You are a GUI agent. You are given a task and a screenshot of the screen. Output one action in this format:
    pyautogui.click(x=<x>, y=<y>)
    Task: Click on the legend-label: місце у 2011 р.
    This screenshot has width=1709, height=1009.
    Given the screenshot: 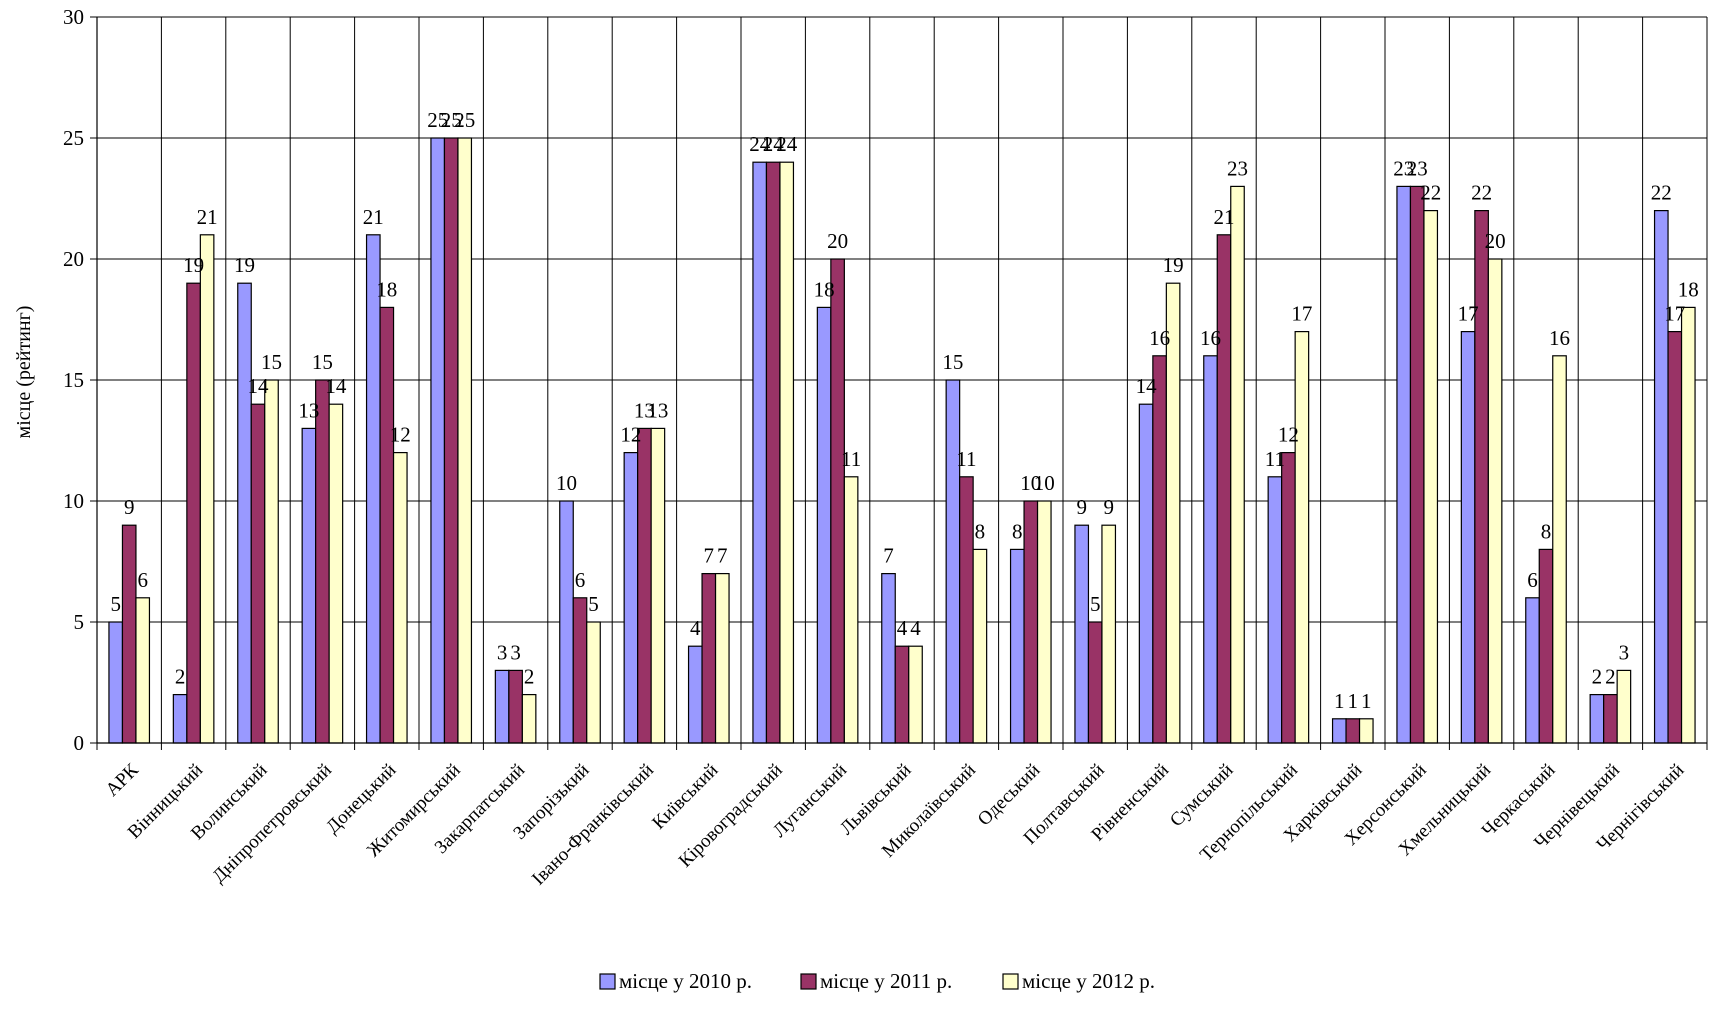 What is the action you would take?
    pyautogui.click(x=886, y=981)
    